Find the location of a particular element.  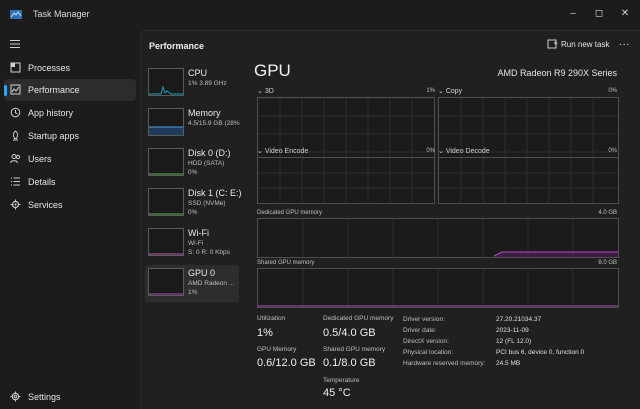

engine-copy-dropdown: ⌄ Copy is located at coordinates (450, 91).